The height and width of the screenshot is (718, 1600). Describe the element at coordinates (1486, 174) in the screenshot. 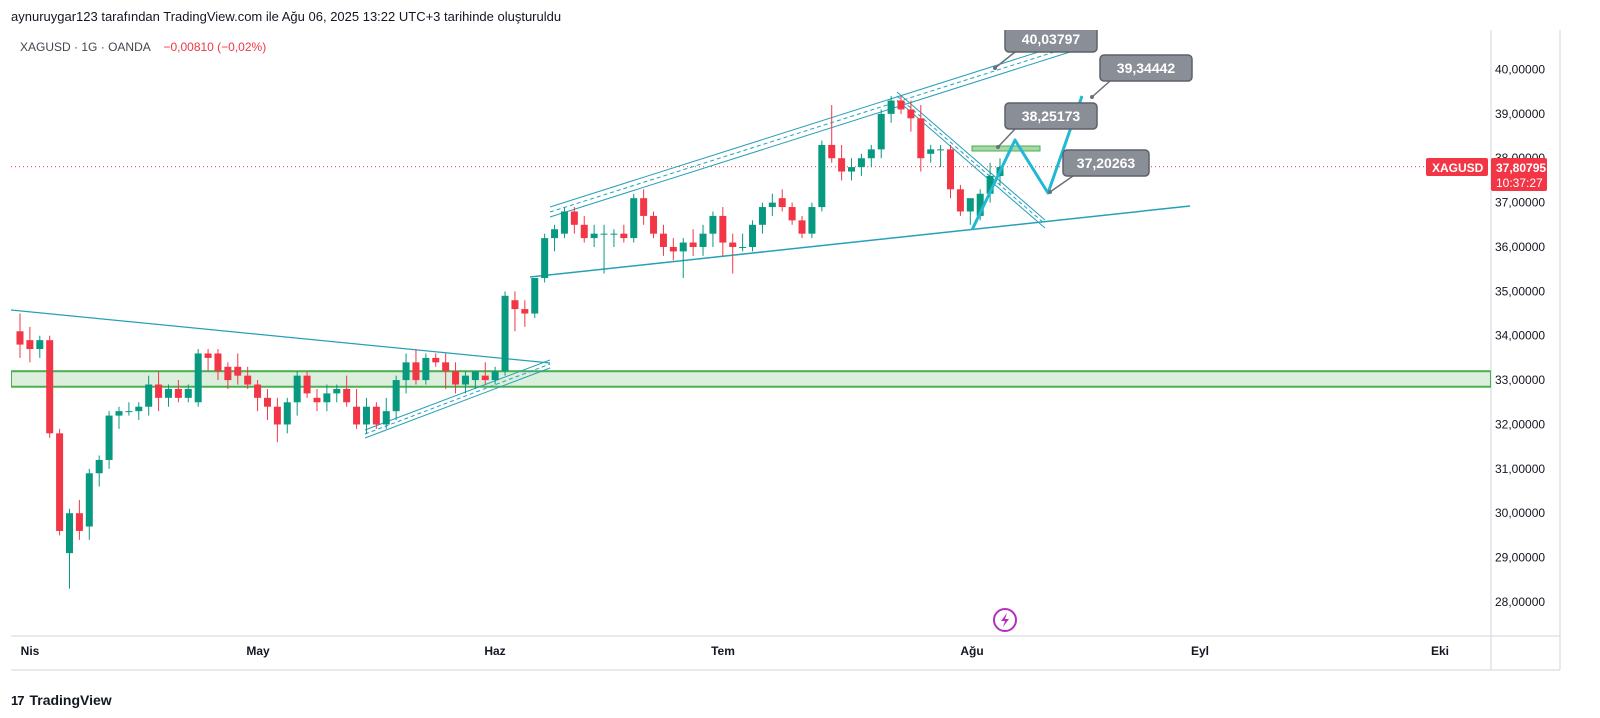

I see `price-tag: XAGUSD 37,80795 10:37:27` at that location.